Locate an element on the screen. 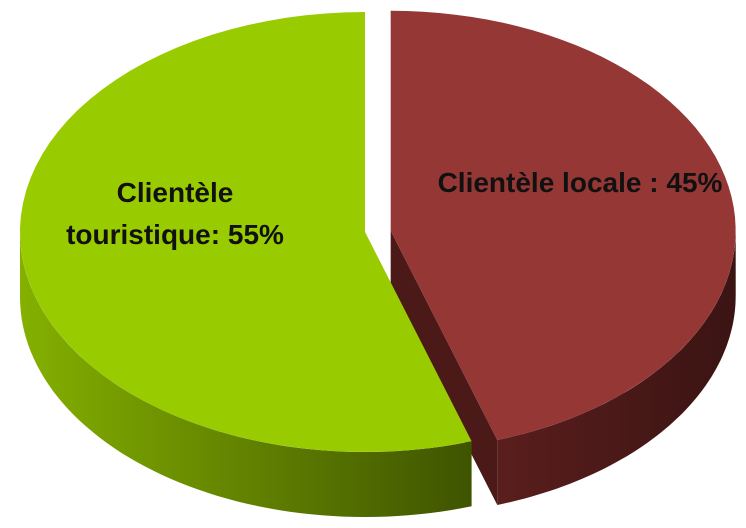 The image size is (746, 528). category-label: Clientèle locale : is located at coordinates (548, 182).